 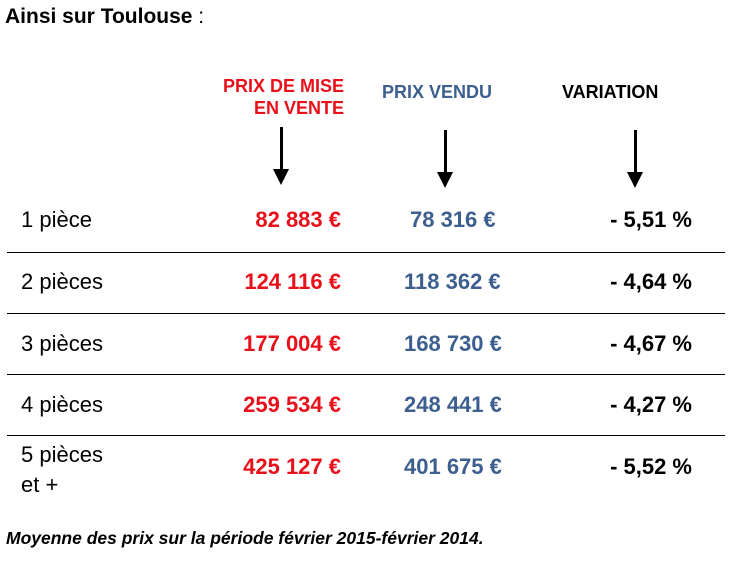 I want to click on variation-value: - 5,52 %, so click(x=651, y=466).